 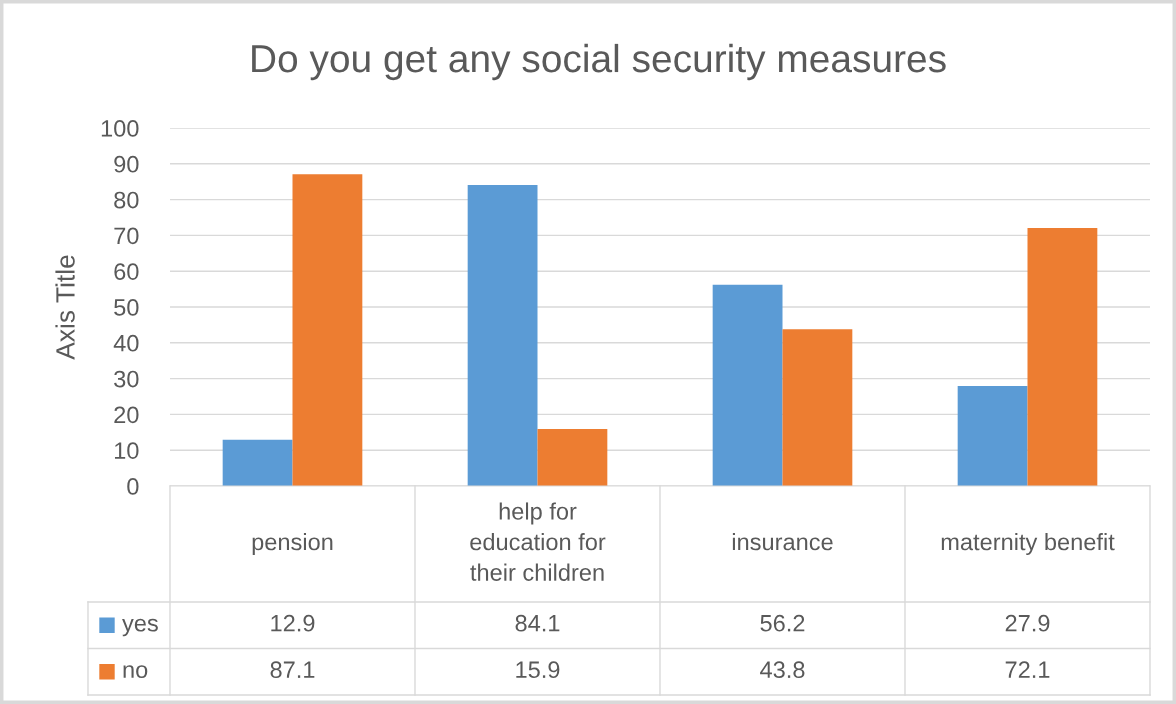 What do you see at coordinates (126, 379) in the screenshot?
I see `y-tick-label: 30` at bounding box center [126, 379].